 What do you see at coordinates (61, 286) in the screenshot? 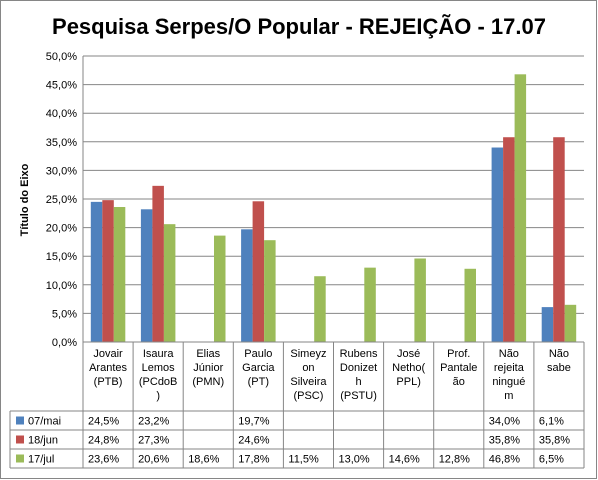
I see `y-tick-label: 10,0%` at bounding box center [61, 286].